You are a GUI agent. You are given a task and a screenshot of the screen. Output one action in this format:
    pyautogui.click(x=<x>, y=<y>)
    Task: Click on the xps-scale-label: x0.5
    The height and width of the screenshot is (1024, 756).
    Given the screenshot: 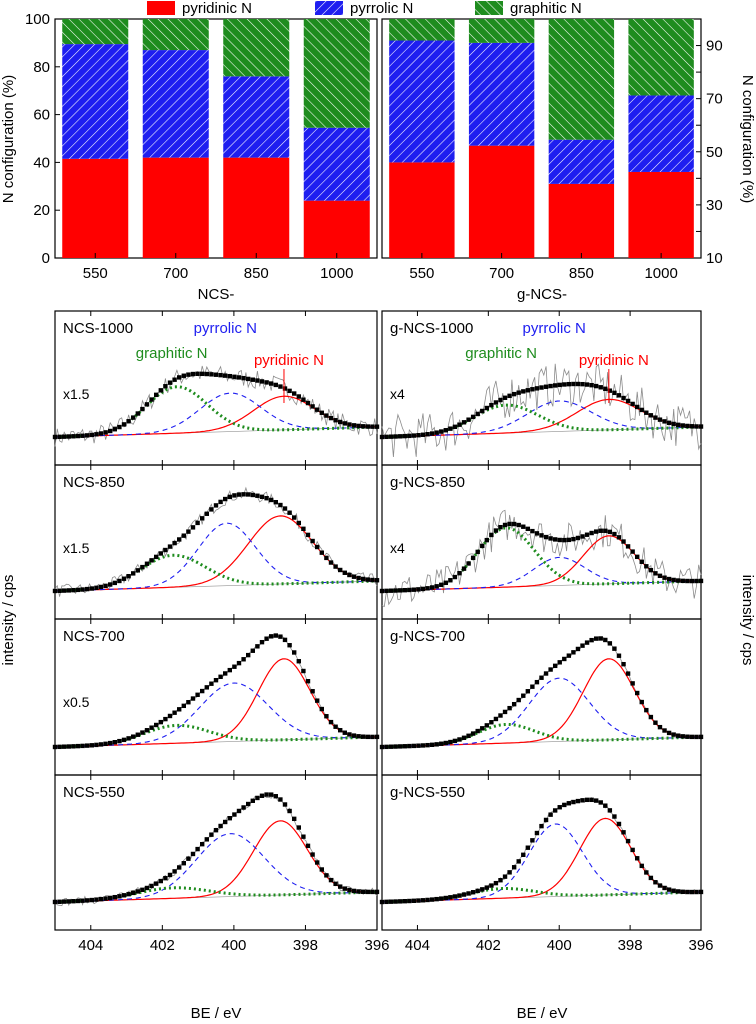 What is the action you would take?
    pyautogui.click(x=76, y=702)
    